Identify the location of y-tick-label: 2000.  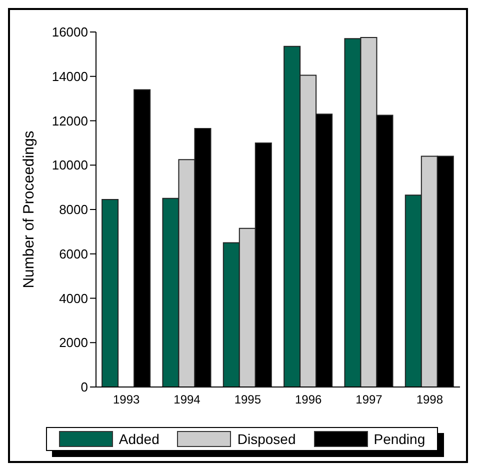
(73, 342).